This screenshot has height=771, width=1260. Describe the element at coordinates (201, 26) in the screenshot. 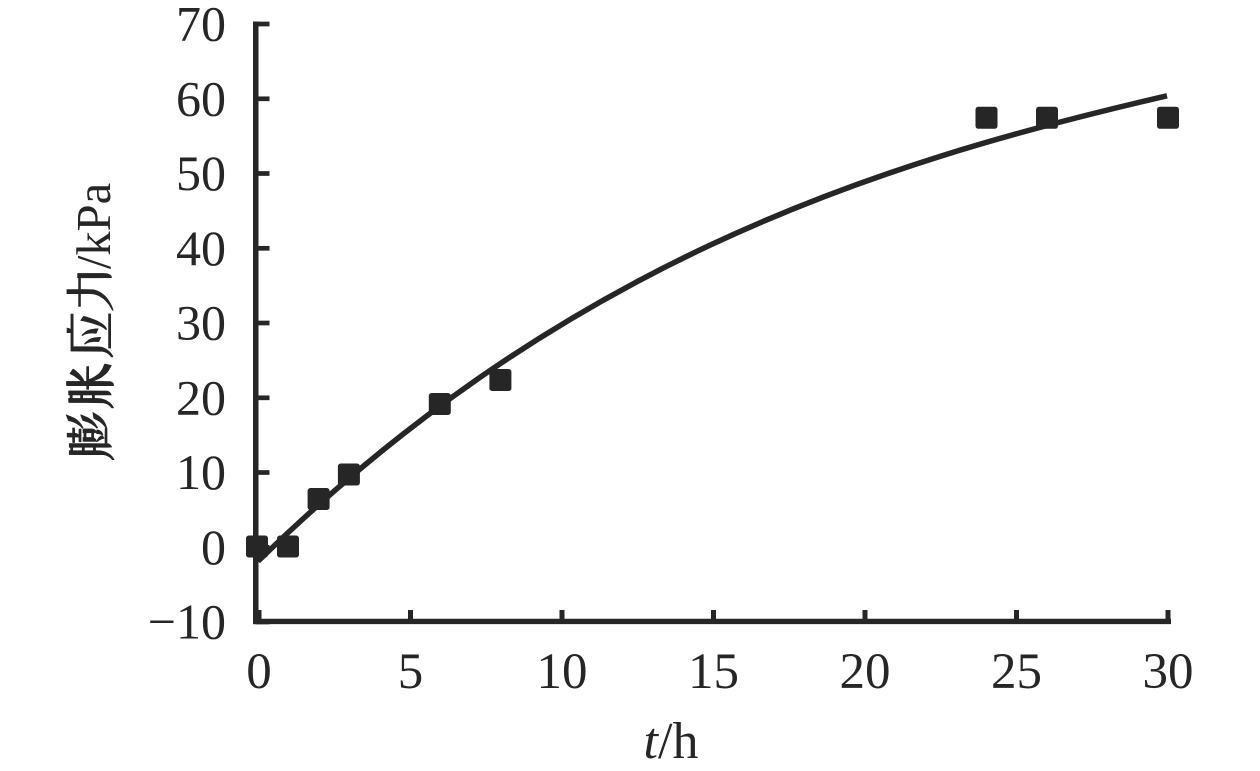

I see `svg-text: 70` at that location.